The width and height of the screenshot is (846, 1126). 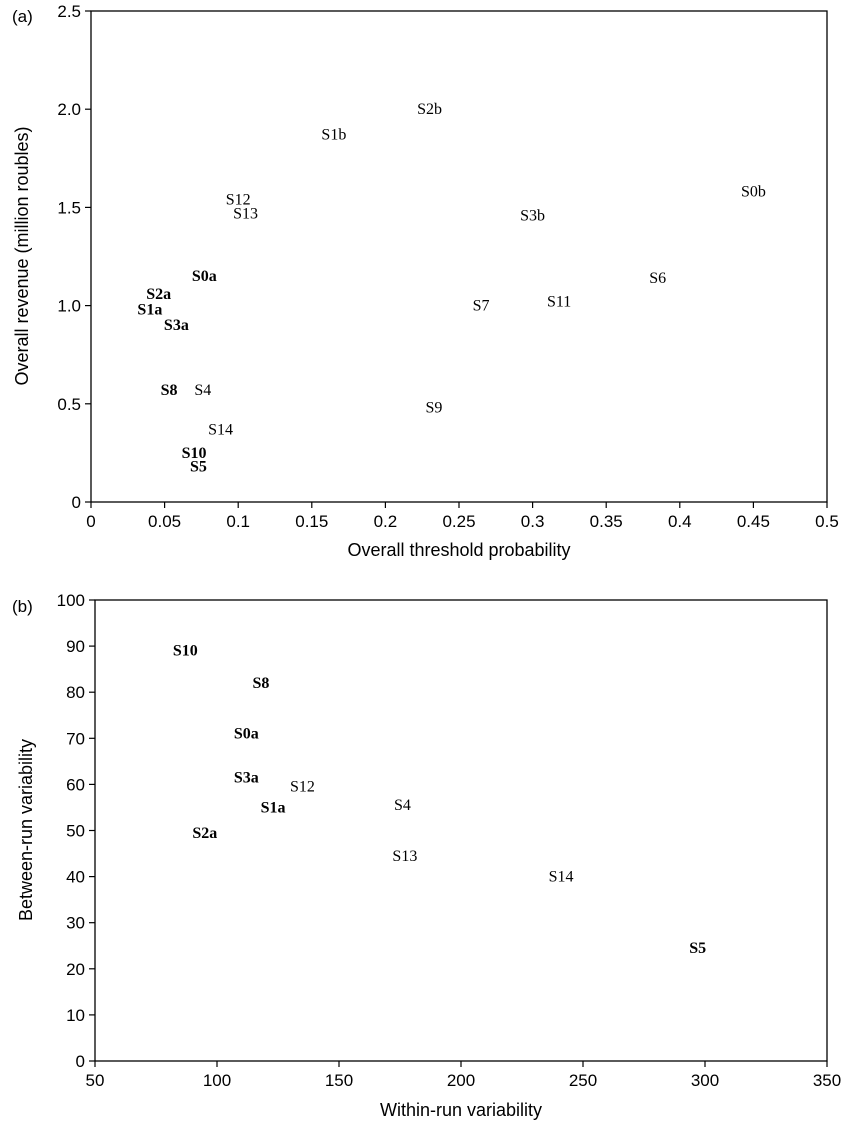 What do you see at coordinates (22, 255) in the screenshot?
I see `y-axis-label-a: Overall revenue (million roubles)` at bounding box center [22, 255].